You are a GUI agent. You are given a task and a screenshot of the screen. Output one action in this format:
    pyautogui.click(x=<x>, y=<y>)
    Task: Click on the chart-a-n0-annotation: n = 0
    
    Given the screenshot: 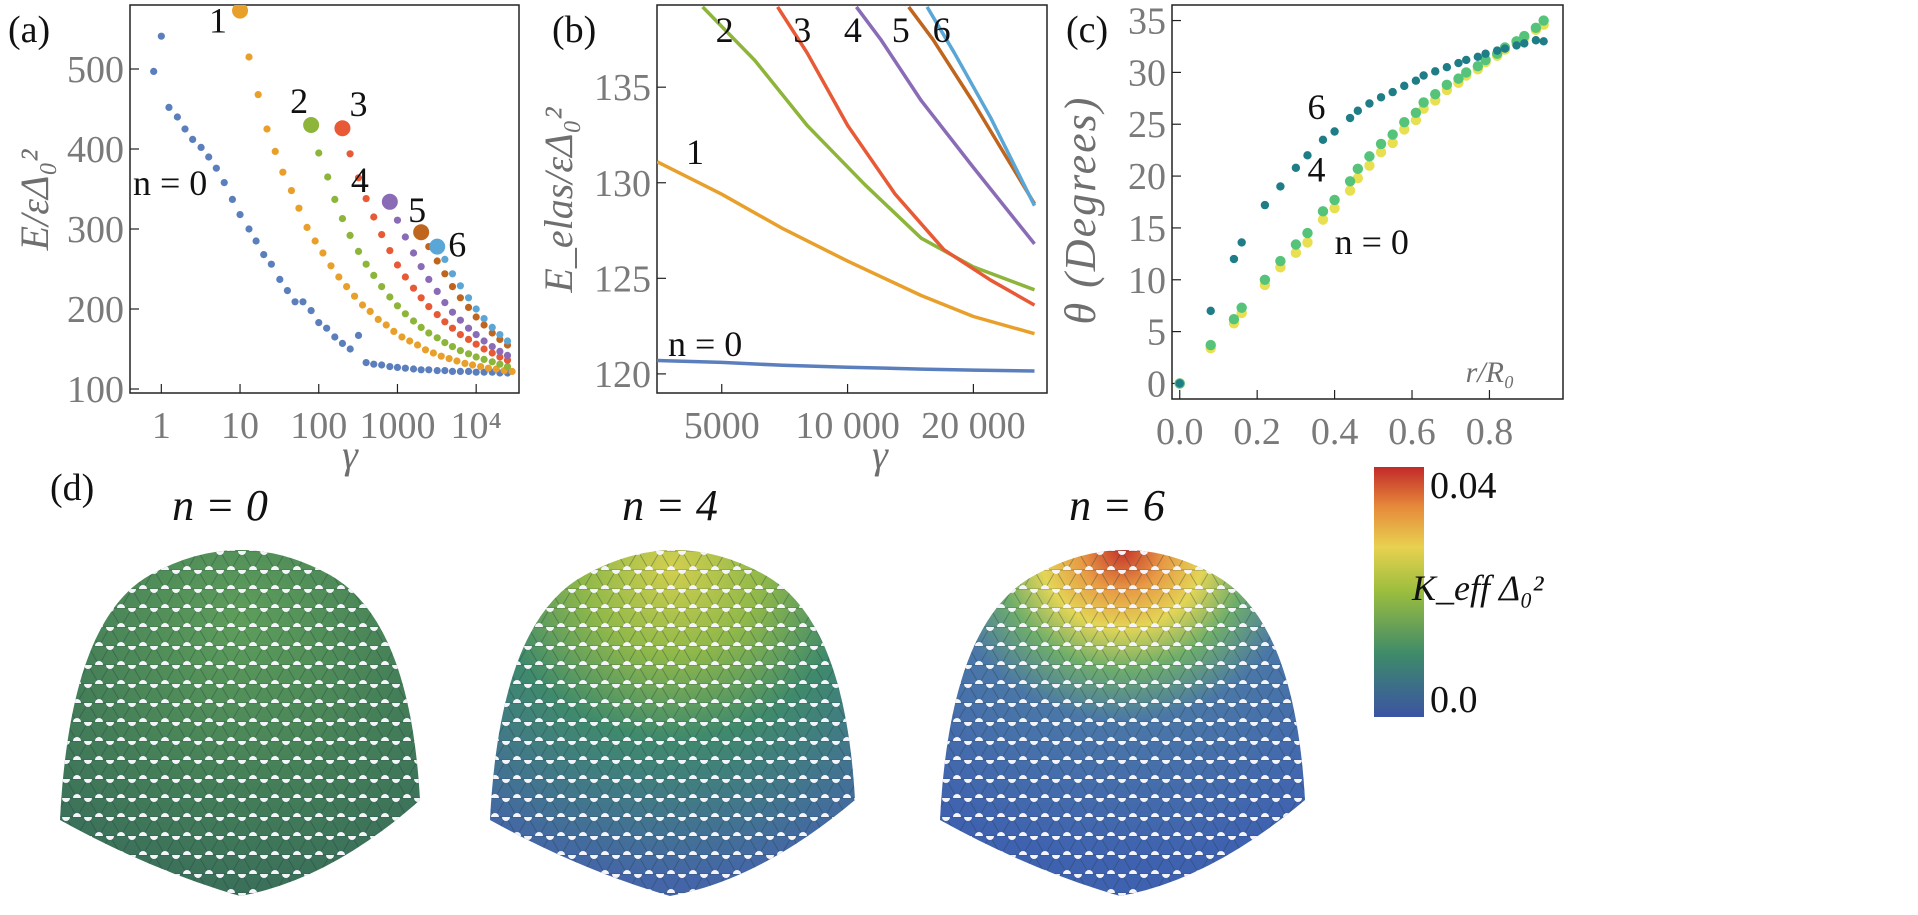 What is the action you would take?
    pyautogui.click(x=170, y=183)
    